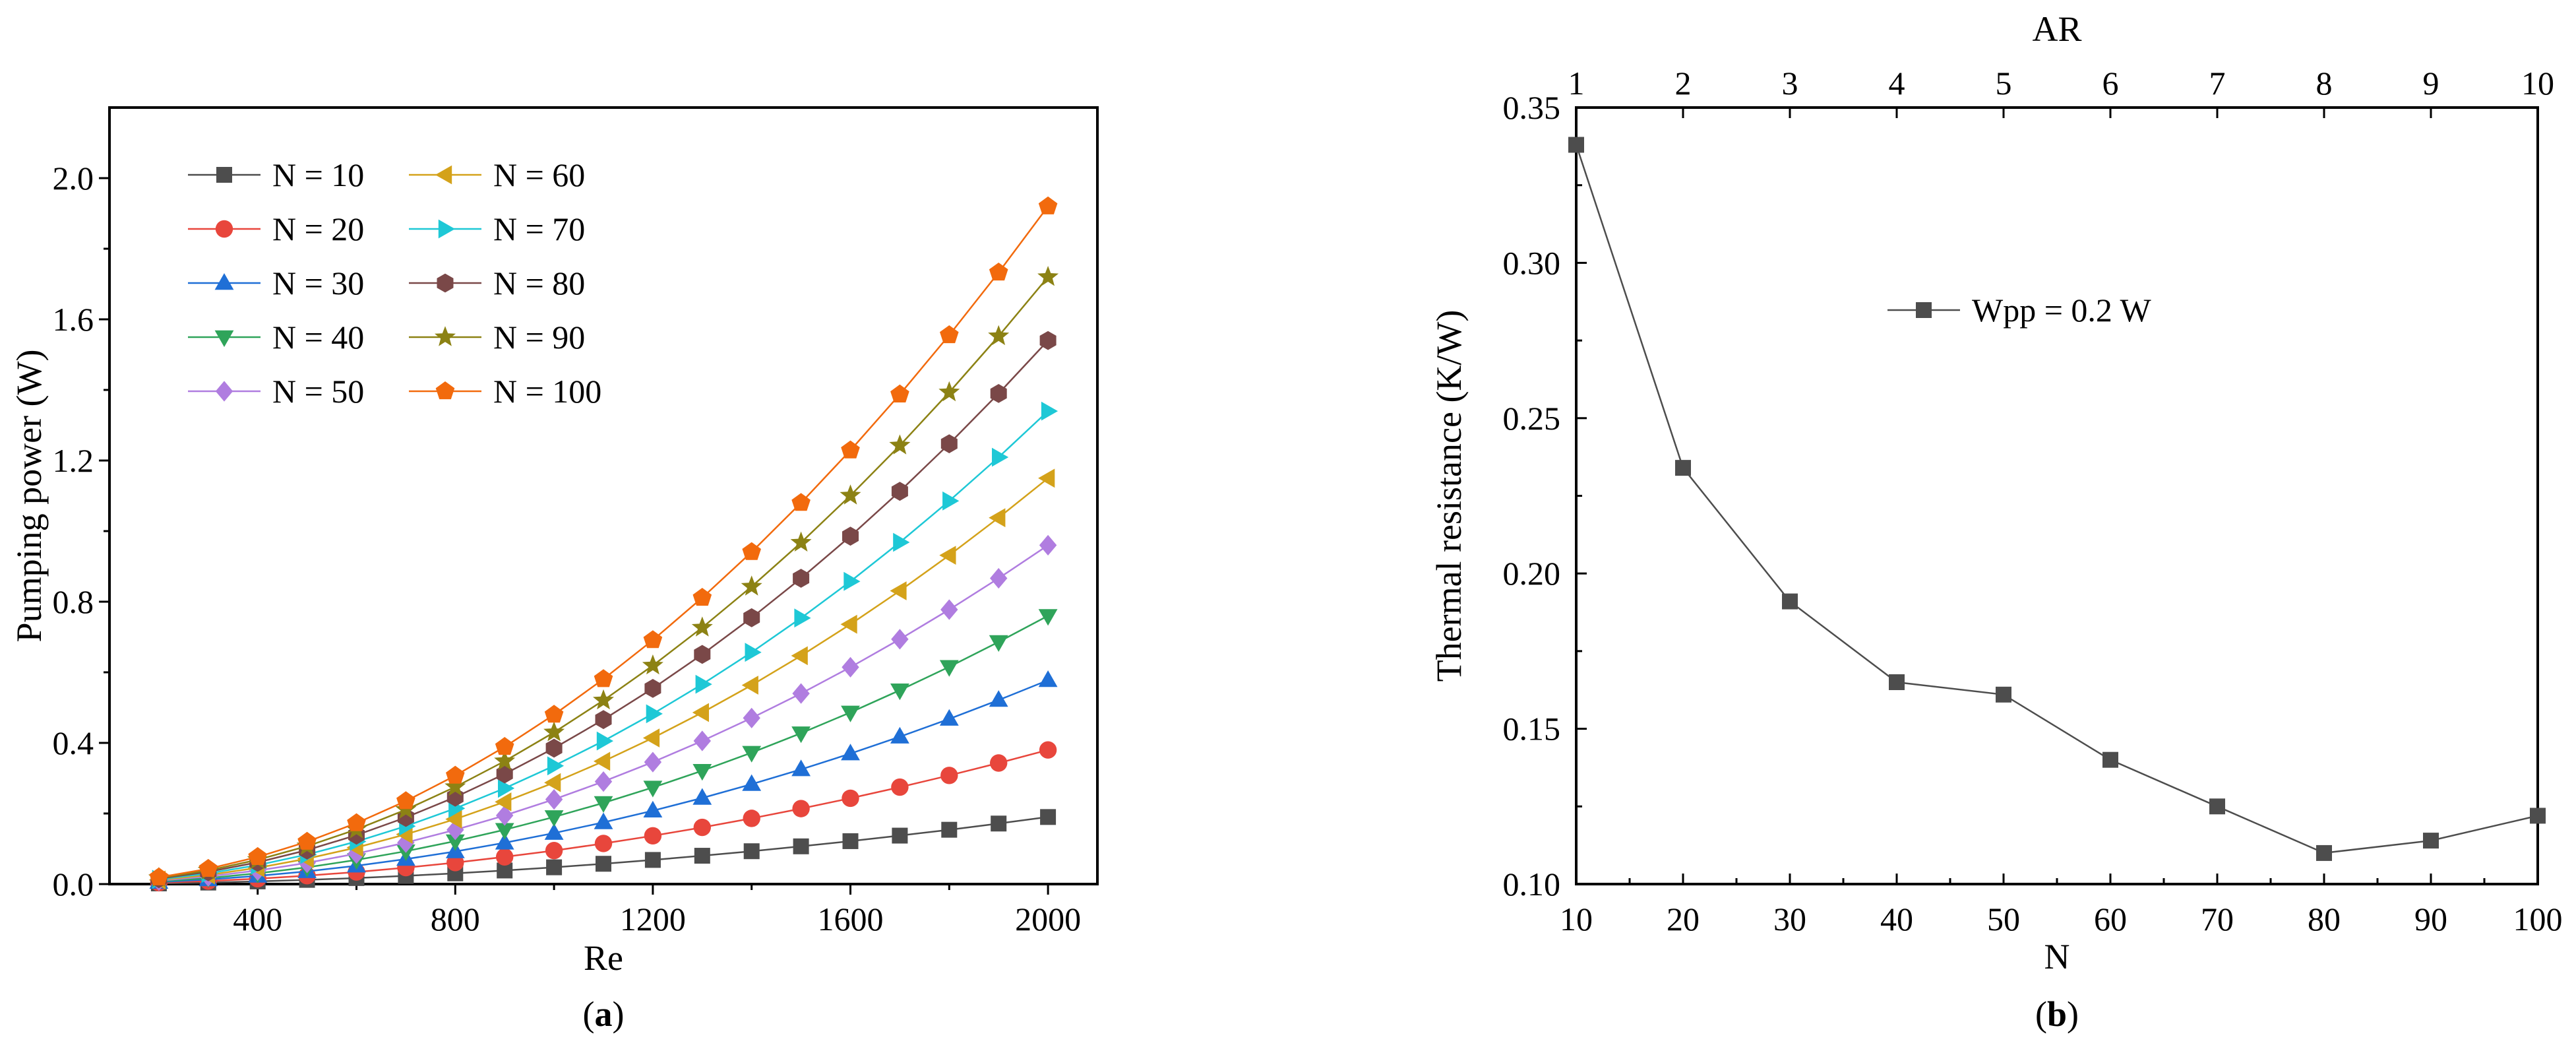 Image resolution: width=2576 pixels, height=1051 pixels. I want to click on chart-b-top-tick-label: 5, so click(2004, 83).